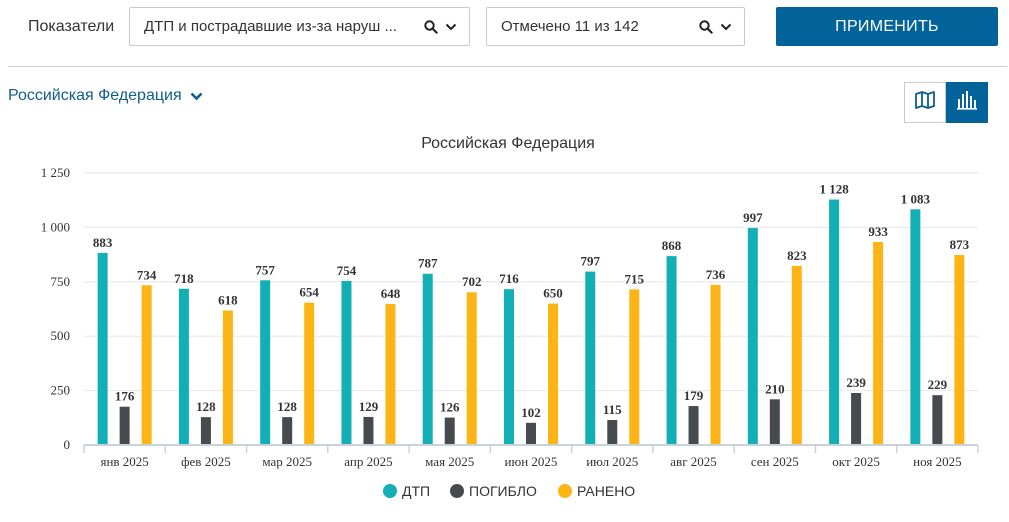 The image size is (1009, 522). Describe the element at coordinates (916, 198) in the screenshot. I see `data-label: 1 083` at that location.